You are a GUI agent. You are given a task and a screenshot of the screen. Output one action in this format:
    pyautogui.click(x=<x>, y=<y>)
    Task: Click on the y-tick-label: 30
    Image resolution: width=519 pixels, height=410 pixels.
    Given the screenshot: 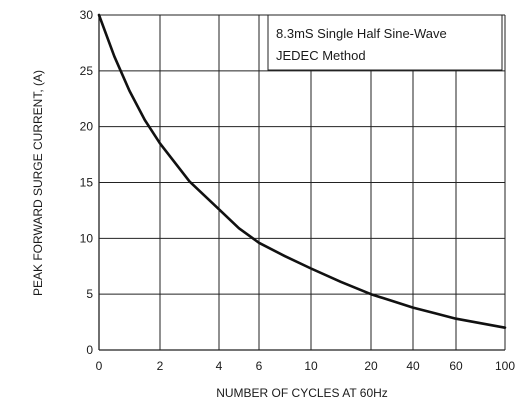 What is the action you would take?
    pyautogui.click(x=87, y=15)
    